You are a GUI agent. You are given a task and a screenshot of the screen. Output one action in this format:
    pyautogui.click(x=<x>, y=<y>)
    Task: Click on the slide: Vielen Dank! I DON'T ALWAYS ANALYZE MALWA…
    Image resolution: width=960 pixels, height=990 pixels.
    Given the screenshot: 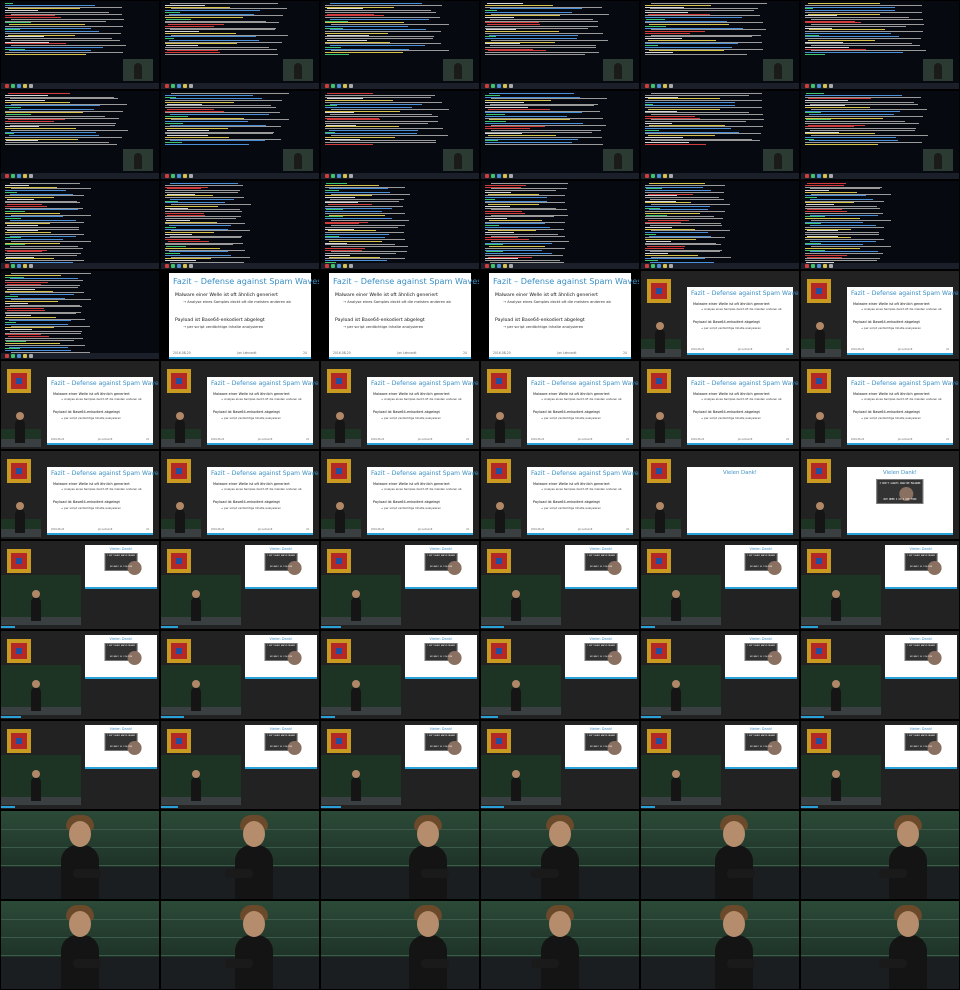 What is the action you would take?
    pyautogui.click(x=441, y=657)
    